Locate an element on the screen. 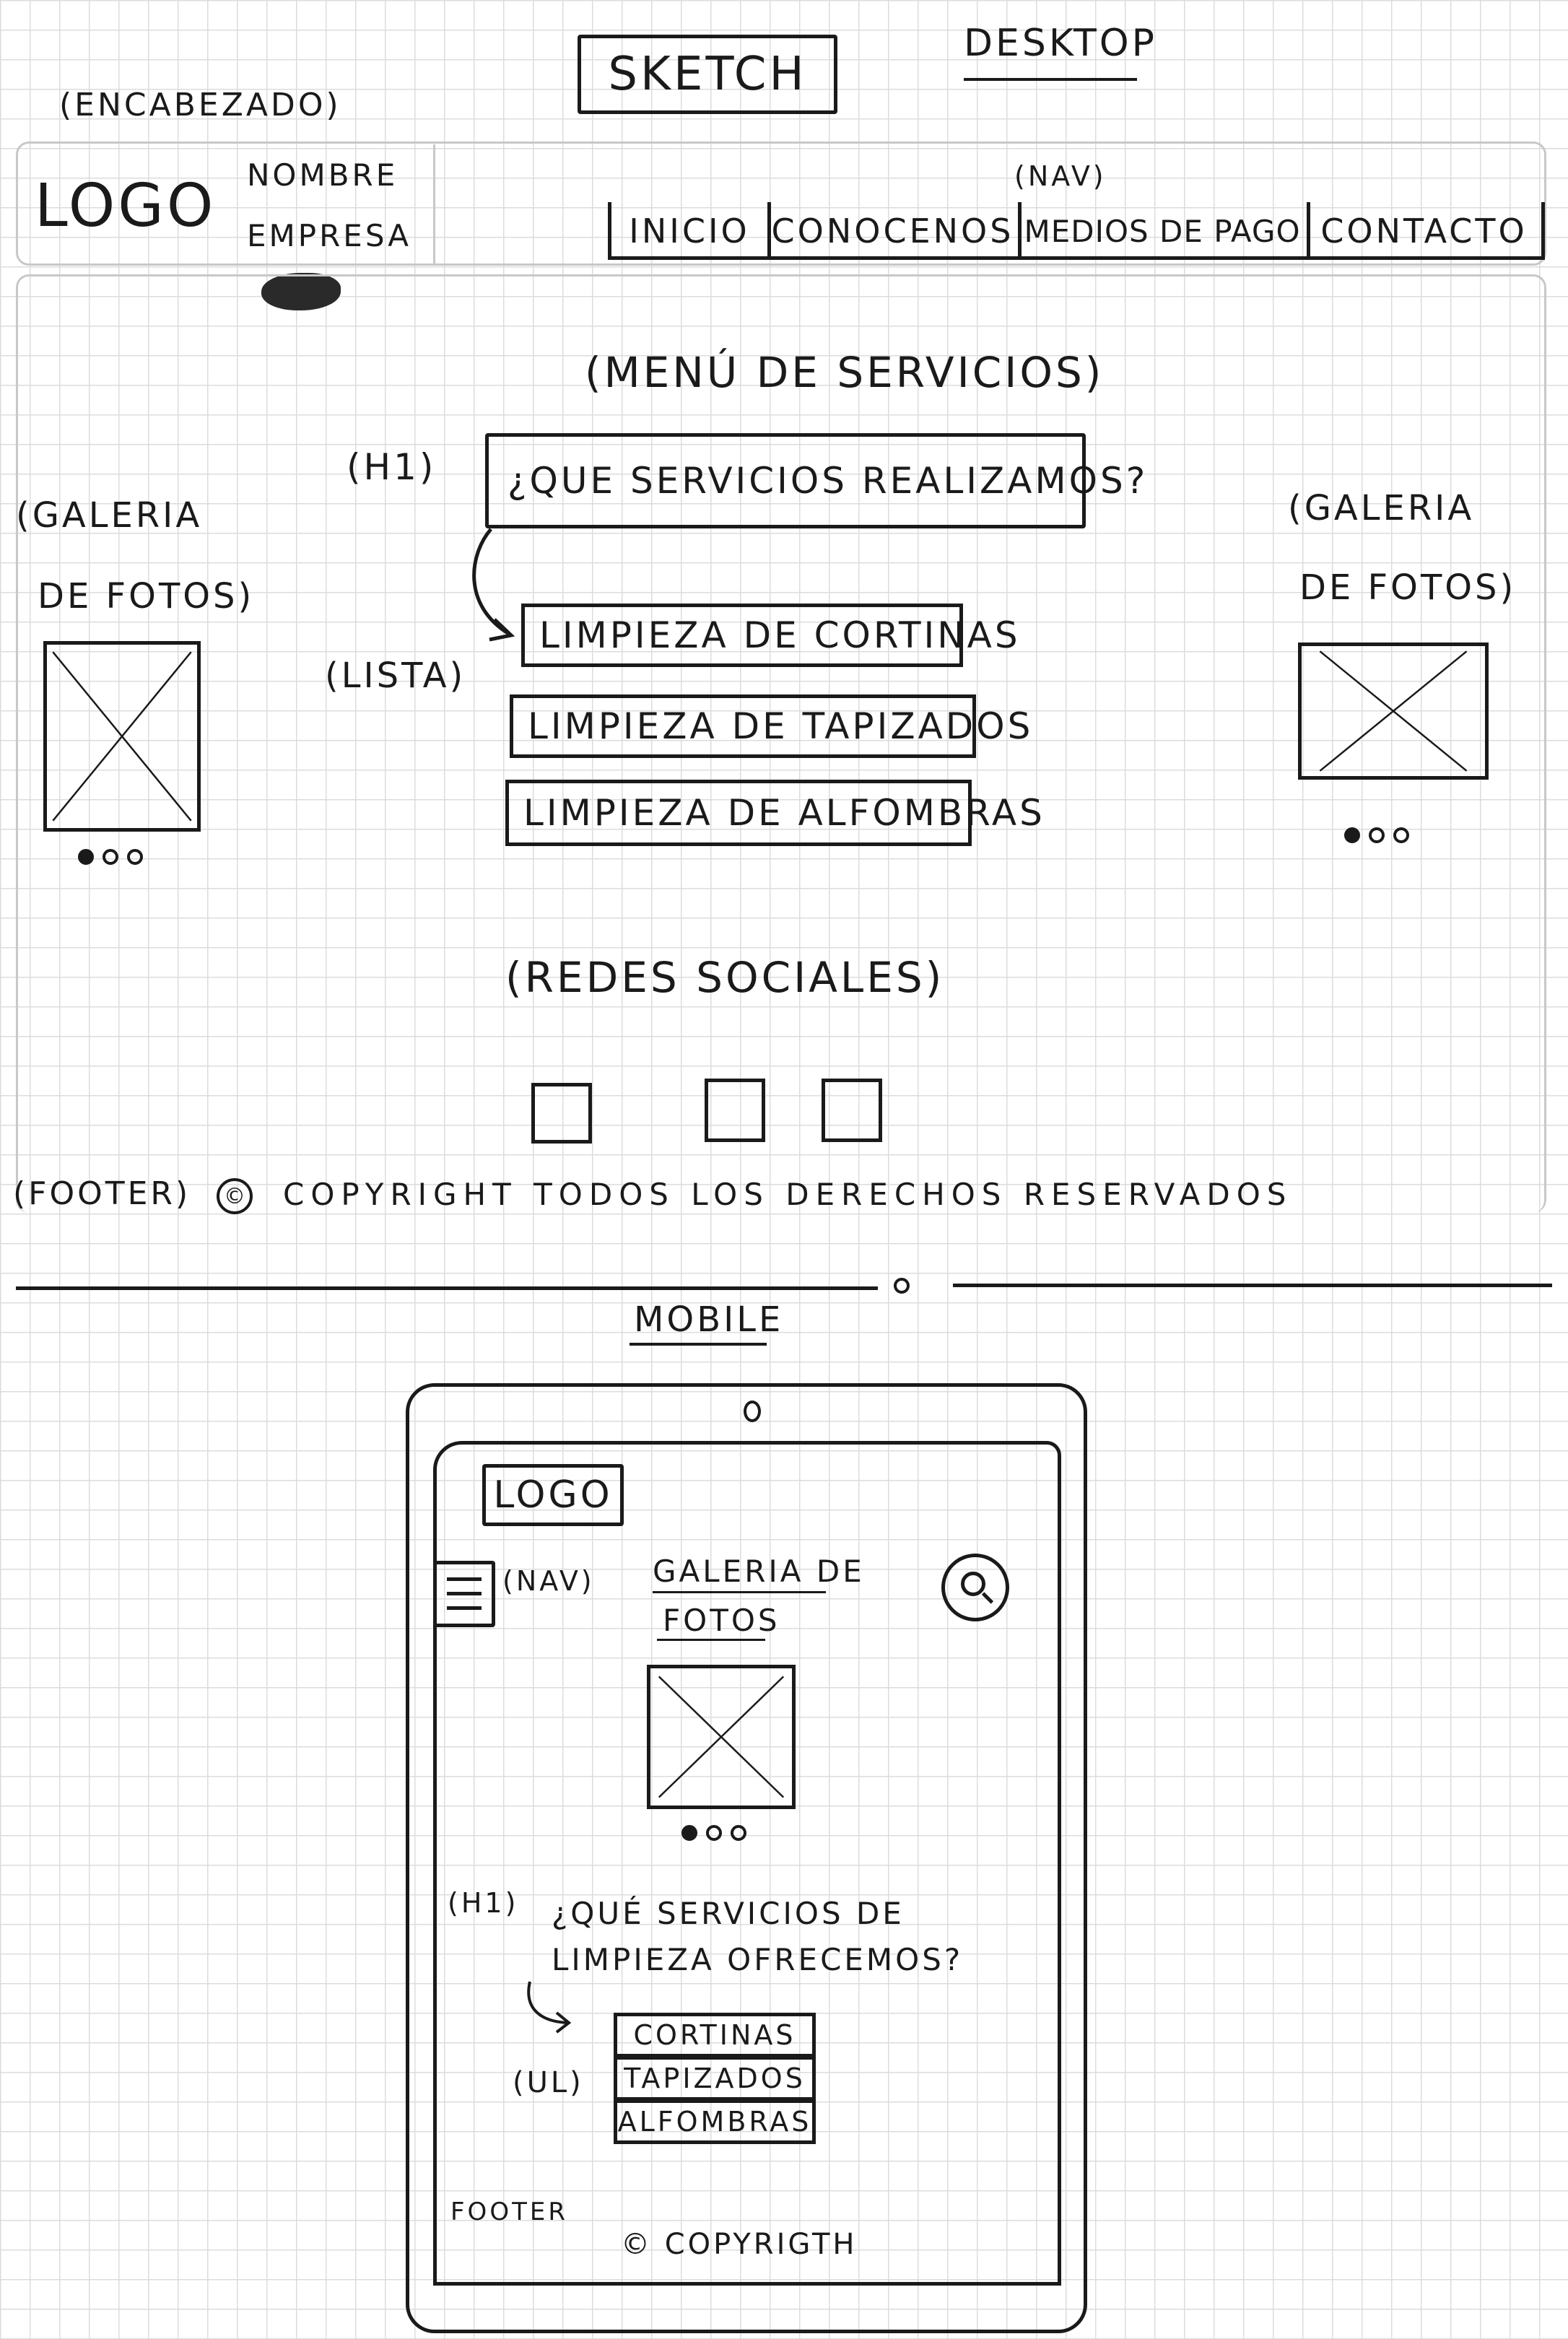 The width and height of the screenshot is (1568, 2339). gallery-left-label-line1: (GALERIA is located at coordinates (110, 515).